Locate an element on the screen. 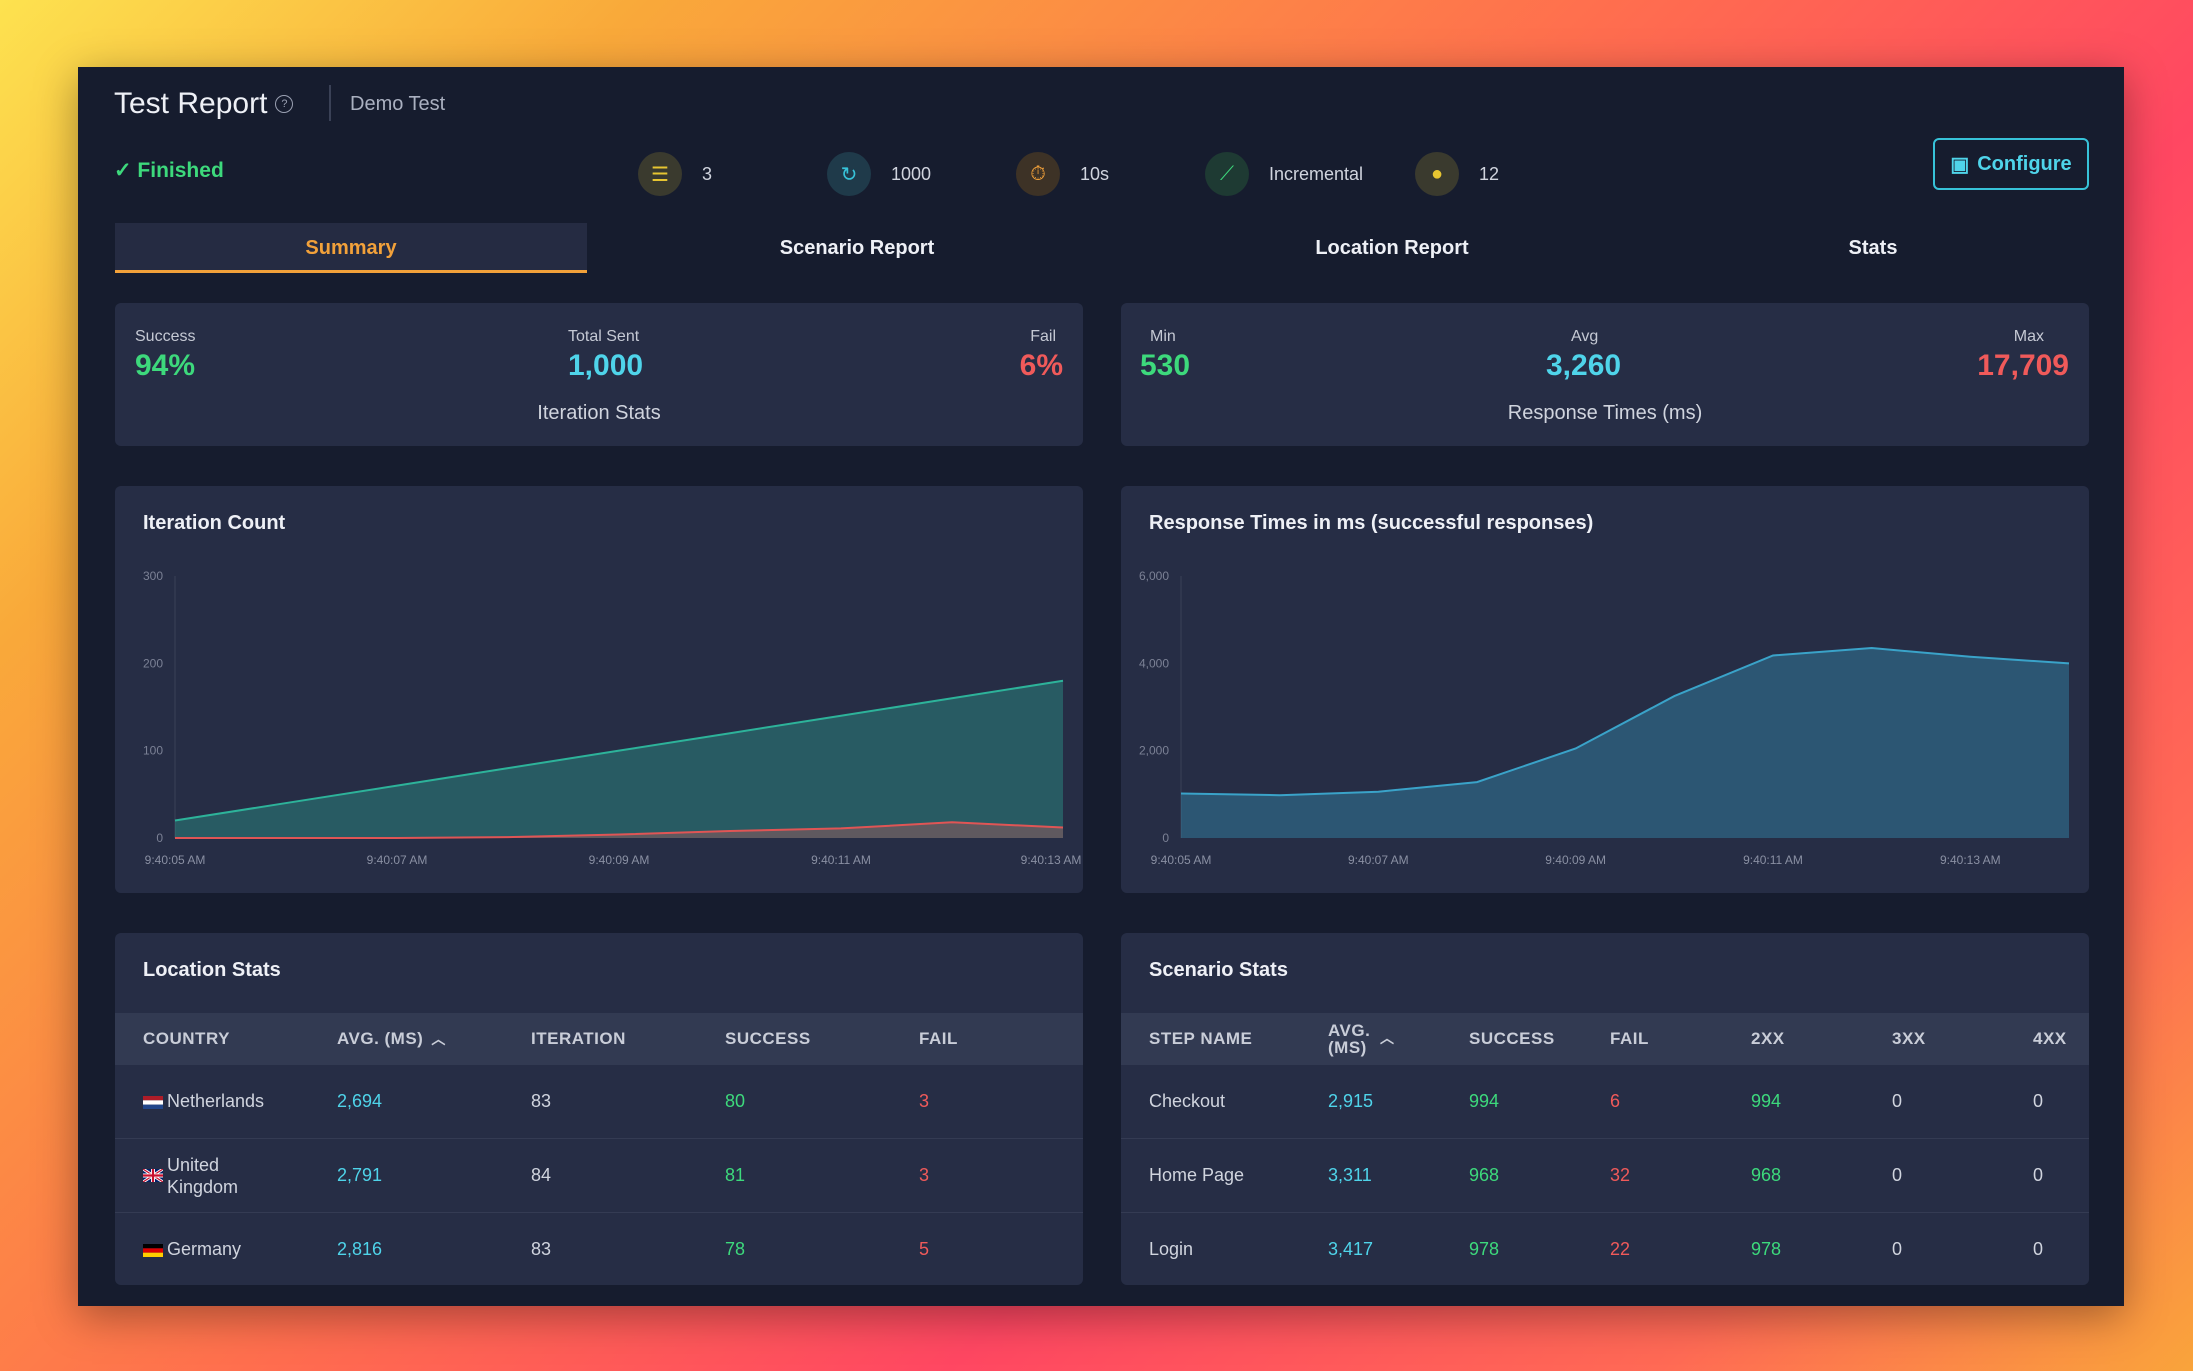 This screenshot has width=2193, height=1371. fail-label: Fail is located at coordinates (1043, 336).